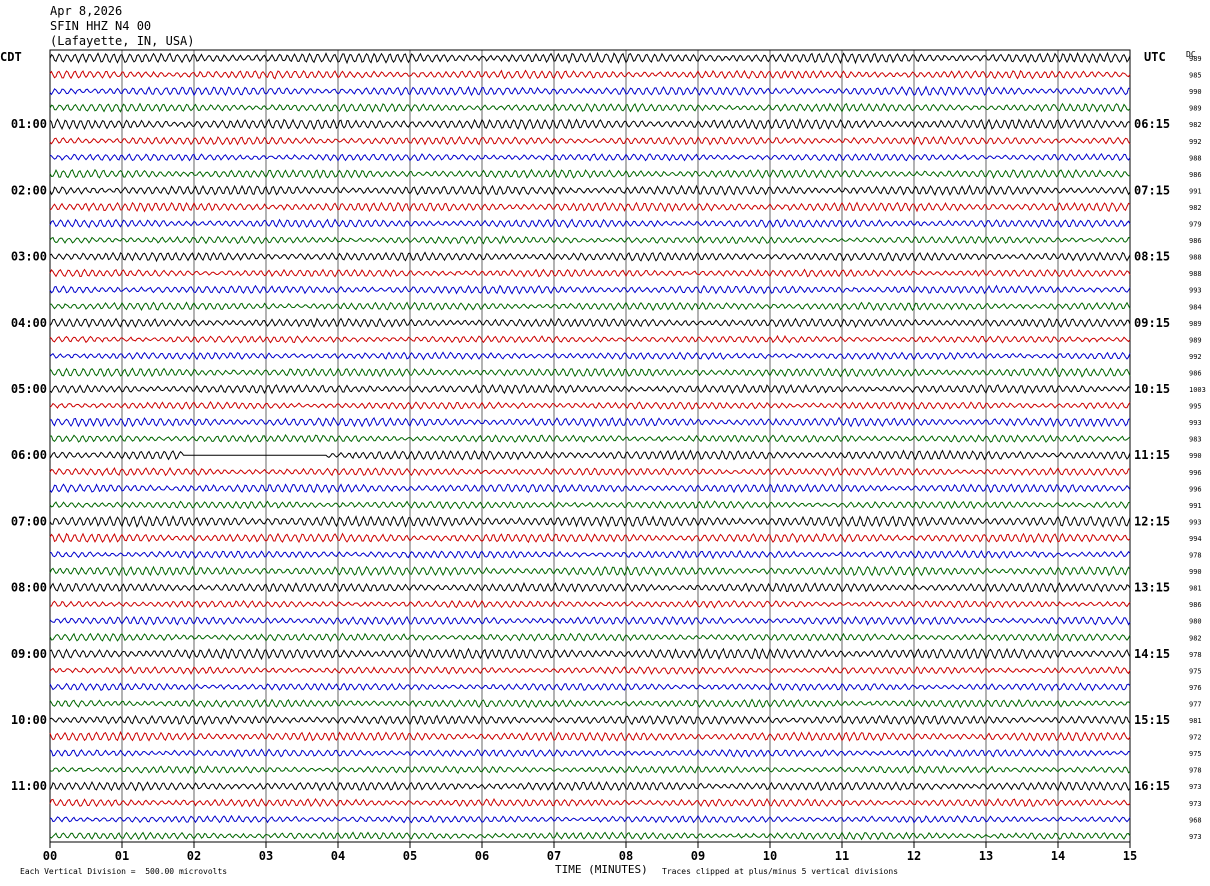 The image size is (1210, 886). What do you see at coordinates (29, 521) in the screenshot?
I see `left-hour-label: 07:00` at bounding box center [29, 521].